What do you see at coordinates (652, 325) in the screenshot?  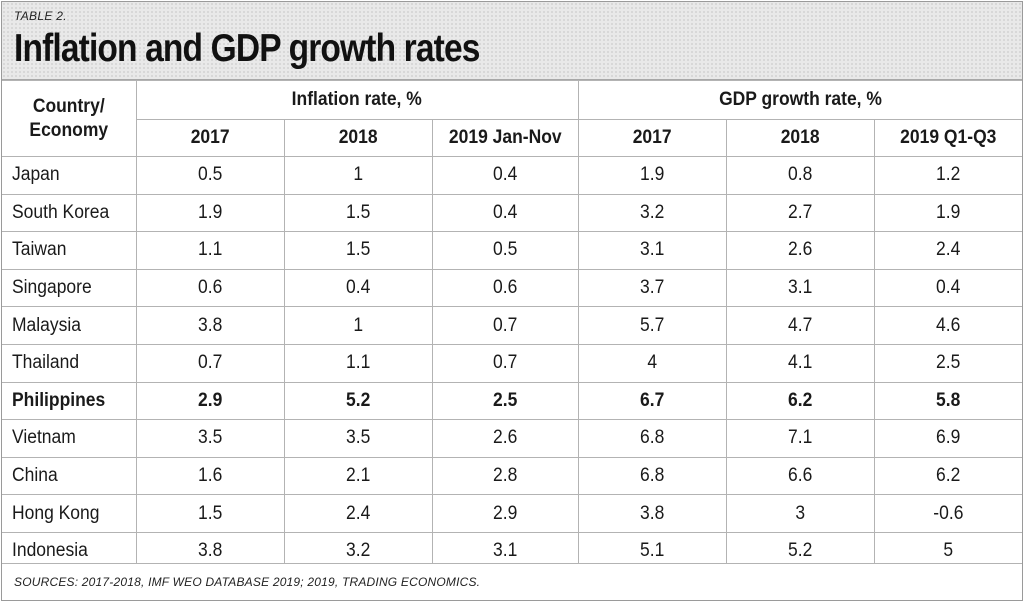 I see `gdp-value-cell: 5.7` at bounding box center [652, 325].